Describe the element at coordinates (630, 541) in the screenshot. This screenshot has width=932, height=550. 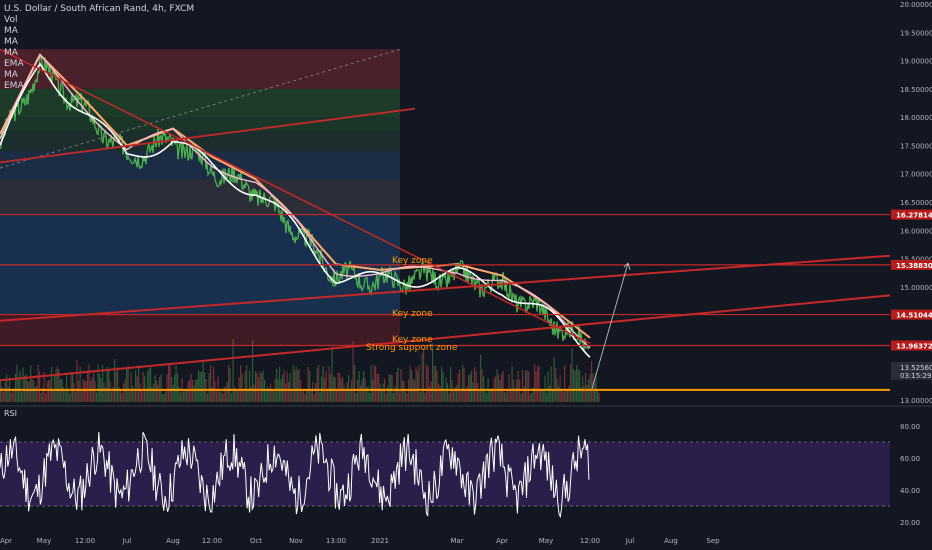
I see `x-tick-label: Jul` at that location.